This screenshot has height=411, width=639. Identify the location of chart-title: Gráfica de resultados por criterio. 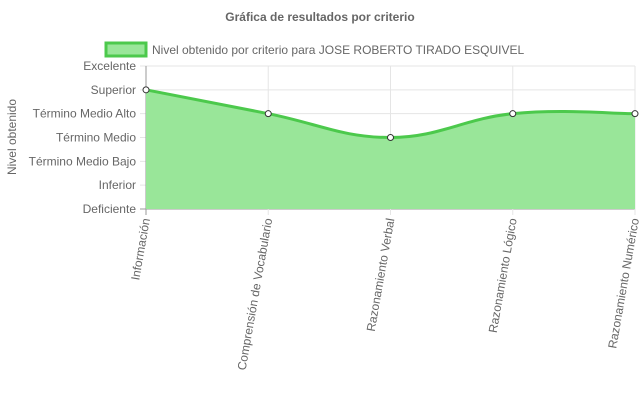
(319, 17).